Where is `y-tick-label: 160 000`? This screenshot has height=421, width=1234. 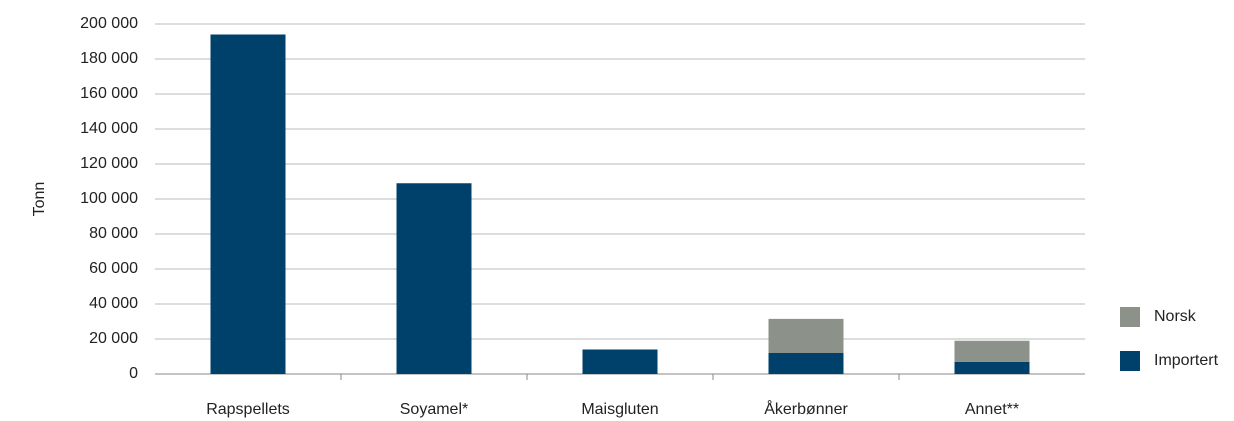
y-tick-label: 160 000 is located at coordinates (109, 93).